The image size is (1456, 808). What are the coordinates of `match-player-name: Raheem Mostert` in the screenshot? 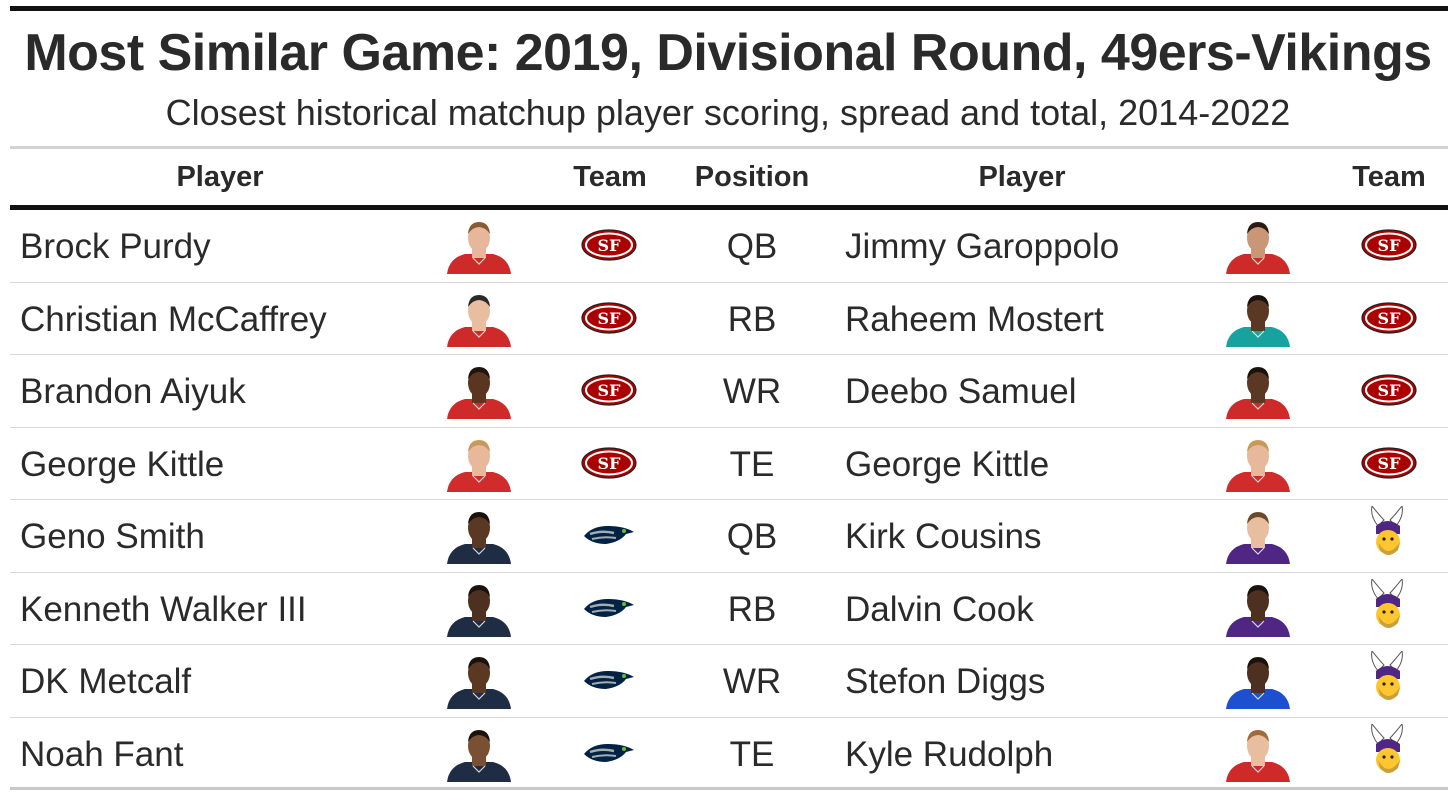 It's located at (974, 319).